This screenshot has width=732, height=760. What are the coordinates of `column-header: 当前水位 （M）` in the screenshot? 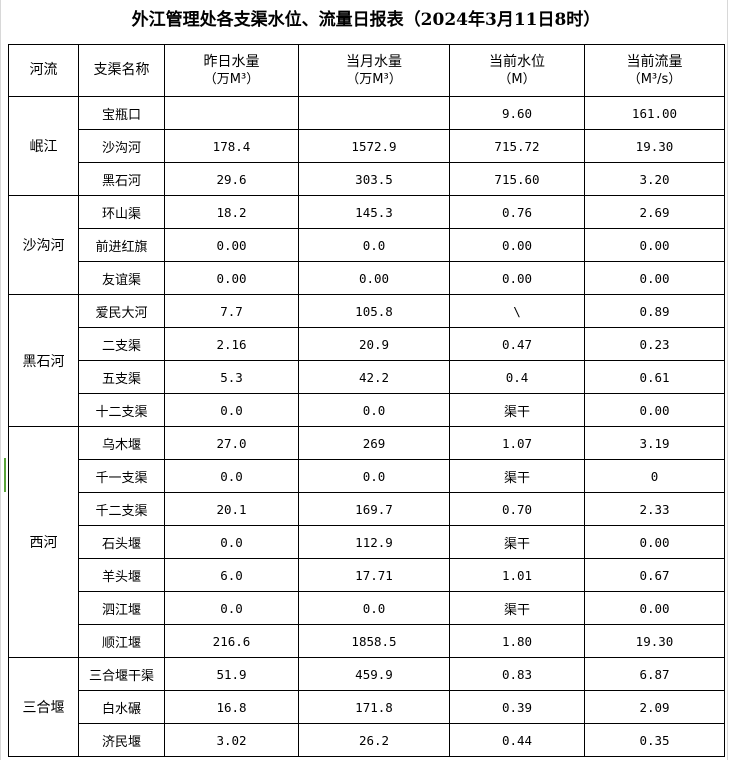 It's located at (517, 70).